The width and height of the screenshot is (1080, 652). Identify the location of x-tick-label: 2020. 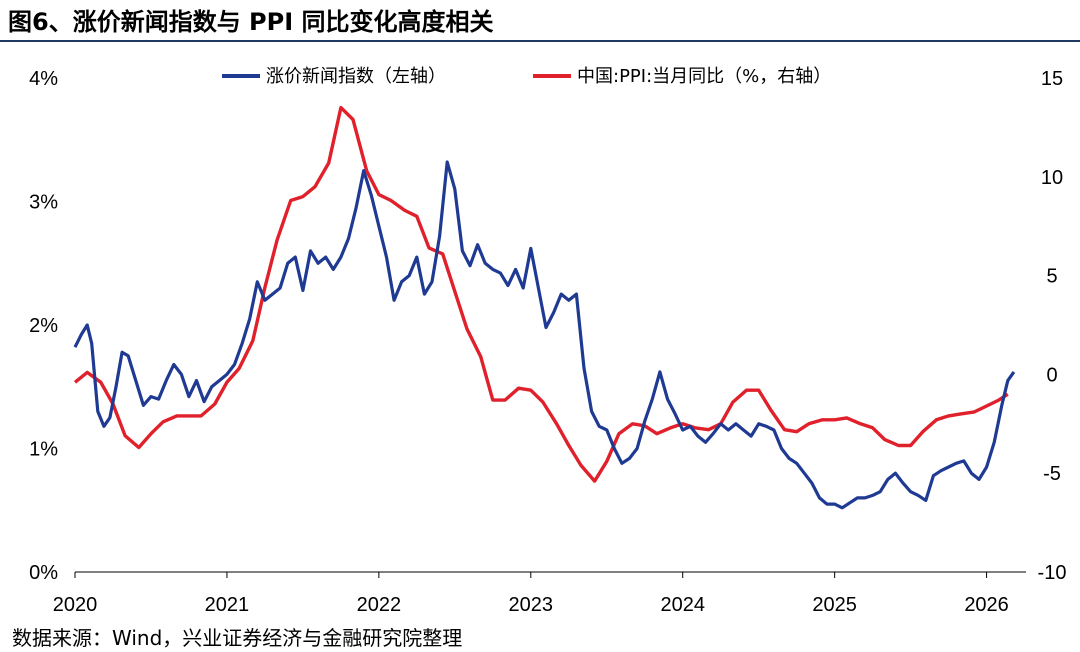
(75, 605).